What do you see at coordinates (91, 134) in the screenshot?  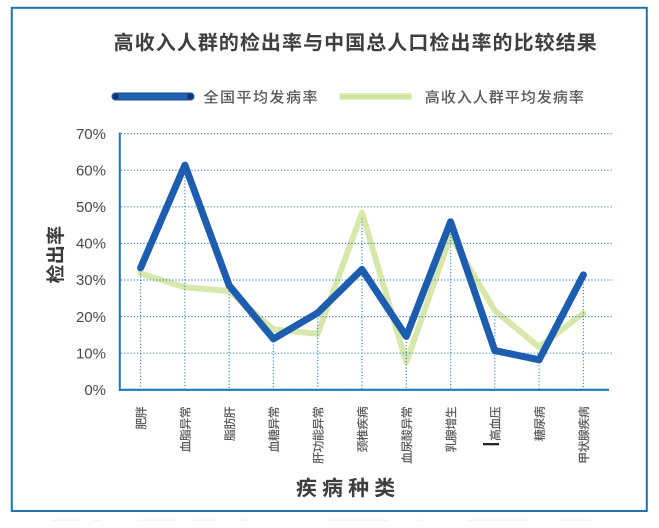 I see `svg-text: 70%` at bounding box center [91, 134].